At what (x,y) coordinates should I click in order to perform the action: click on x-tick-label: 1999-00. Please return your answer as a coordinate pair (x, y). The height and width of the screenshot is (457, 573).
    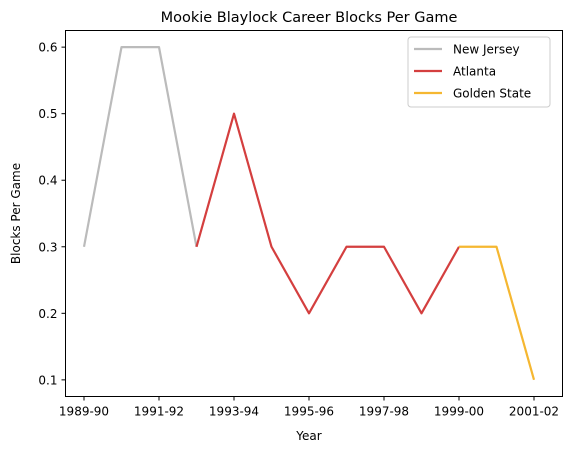
    Looking at the image, I should click on (459, 412).